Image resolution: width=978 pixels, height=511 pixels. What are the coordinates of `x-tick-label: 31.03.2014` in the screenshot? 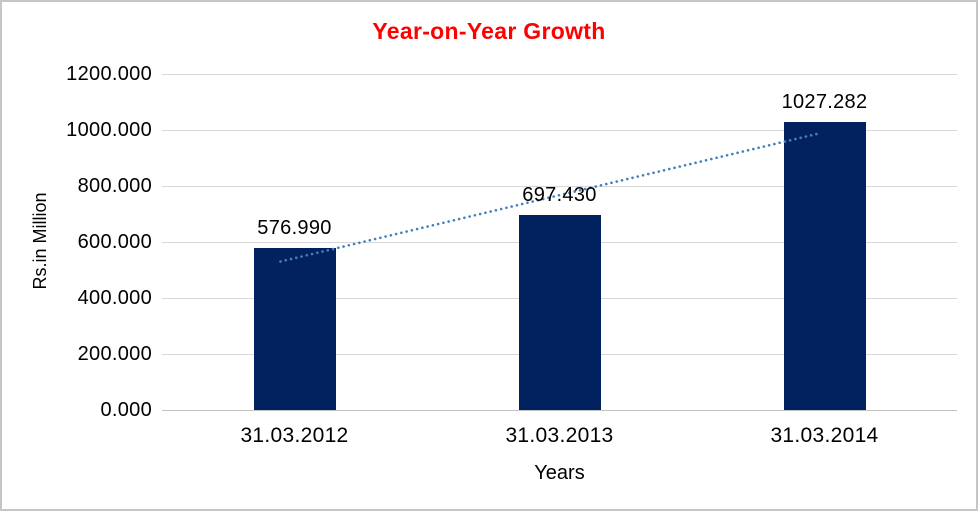 It's located at (824, 435).